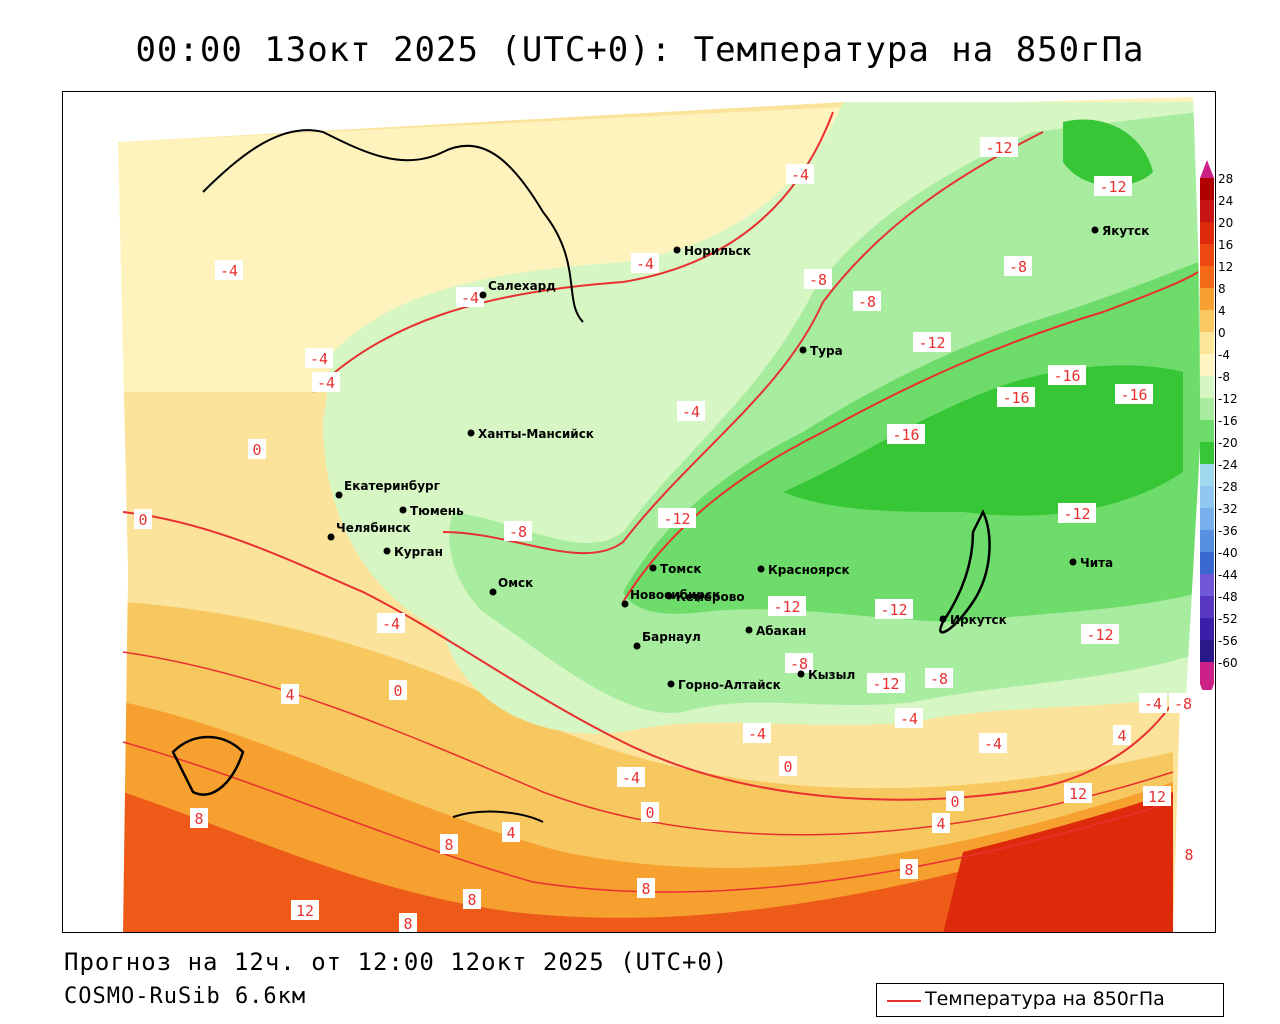 The width and height of the screenshot is (1280, 1024). Describe the element at coordinates (1207, 169) in the screenshot. I see `colorbar-tip-top` at that location.